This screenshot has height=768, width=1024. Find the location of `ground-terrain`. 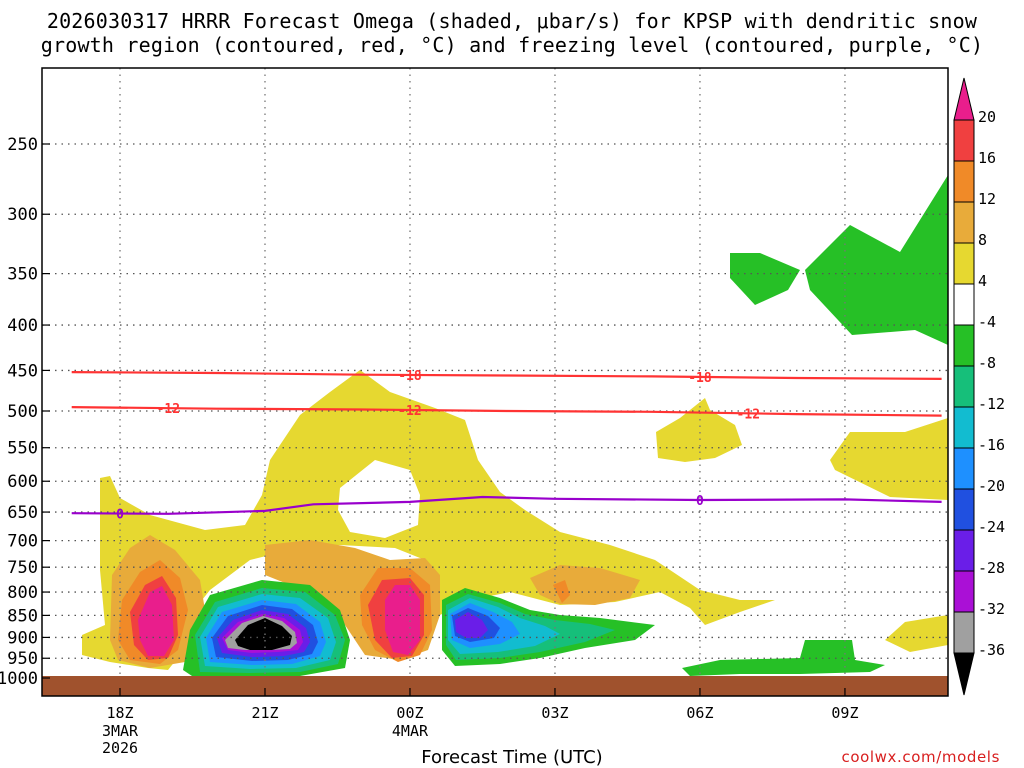

ground-terrain is located at coordinates (495, 686).